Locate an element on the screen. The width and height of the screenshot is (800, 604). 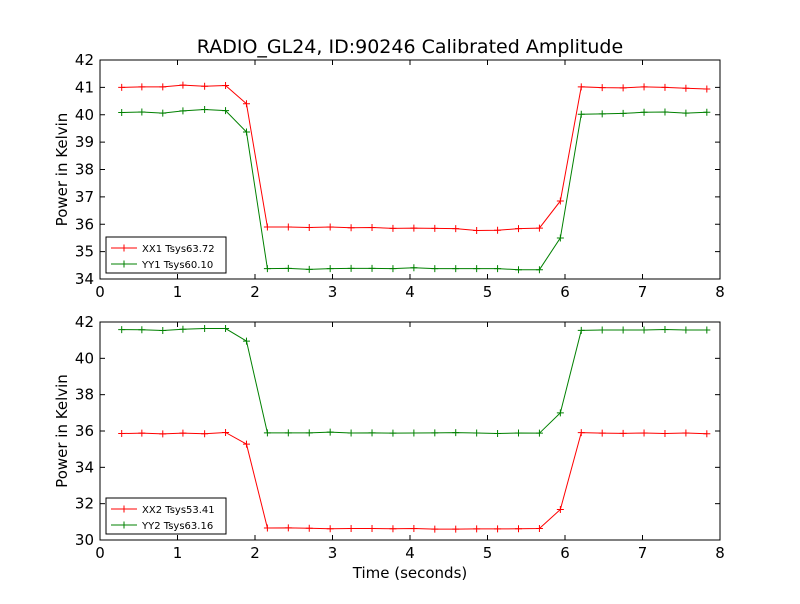
y-tick-label: 39 is located at coordinates (84, 142).